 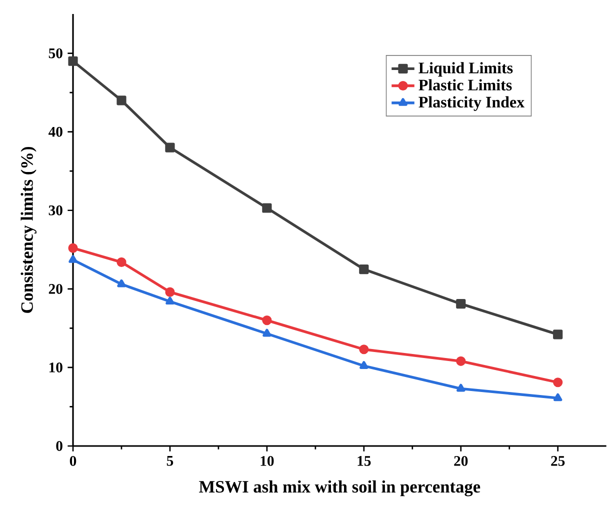 What do you see at coordinates (55, 367) in the screenshot?
I see `y-tick-label: 10` at bounding box center [55, 367].